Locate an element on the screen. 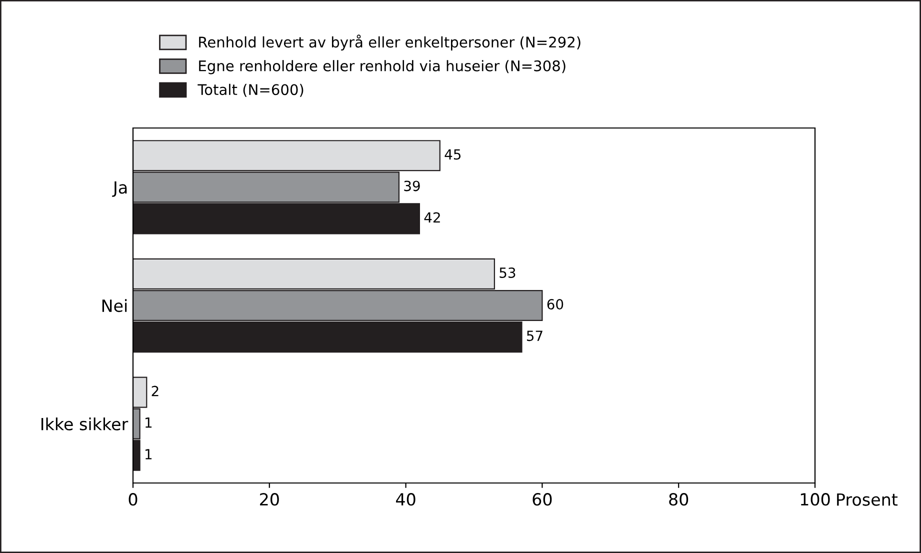 This screenshot has height=553, width=921. legend-label: Renhold levert av byrå eller enkeltpersoner (N=292) is located at coordinates (389, 42).